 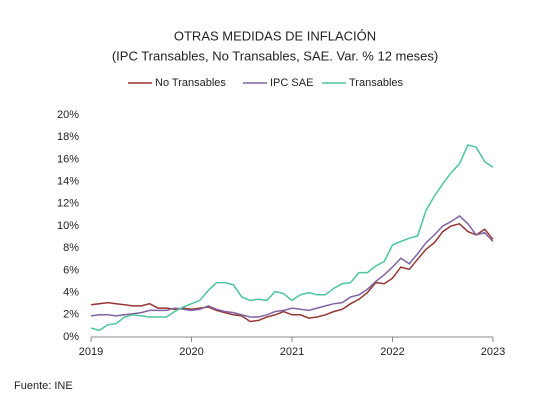 What do you see at coordinates (376, 83) in the screenshot?
I see `legend-label: Transables` at bounding box center [376, 83].